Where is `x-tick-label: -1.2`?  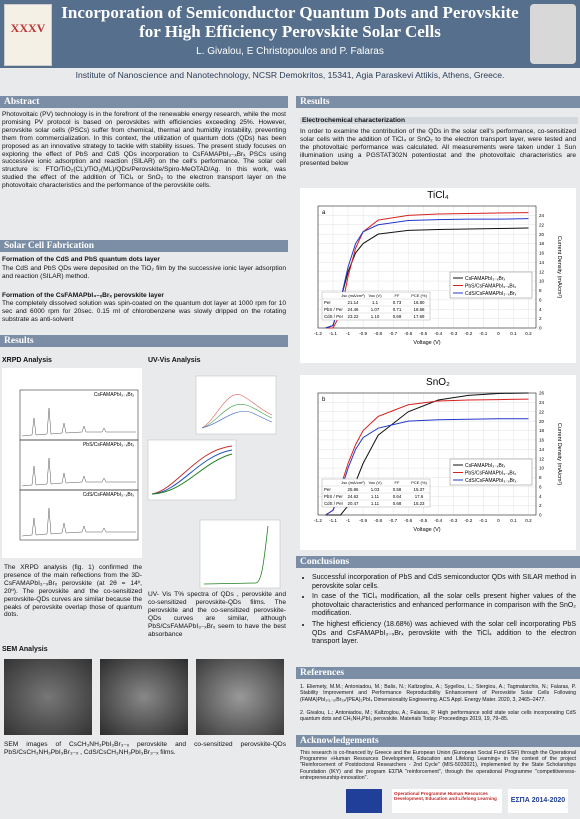
x-tick-label: -1.2 is located at coordinates (318, 520).